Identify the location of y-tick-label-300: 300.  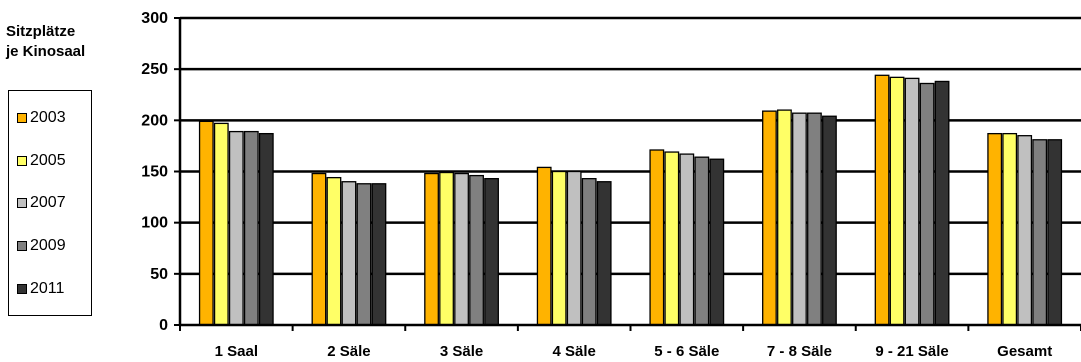
(154, 18).